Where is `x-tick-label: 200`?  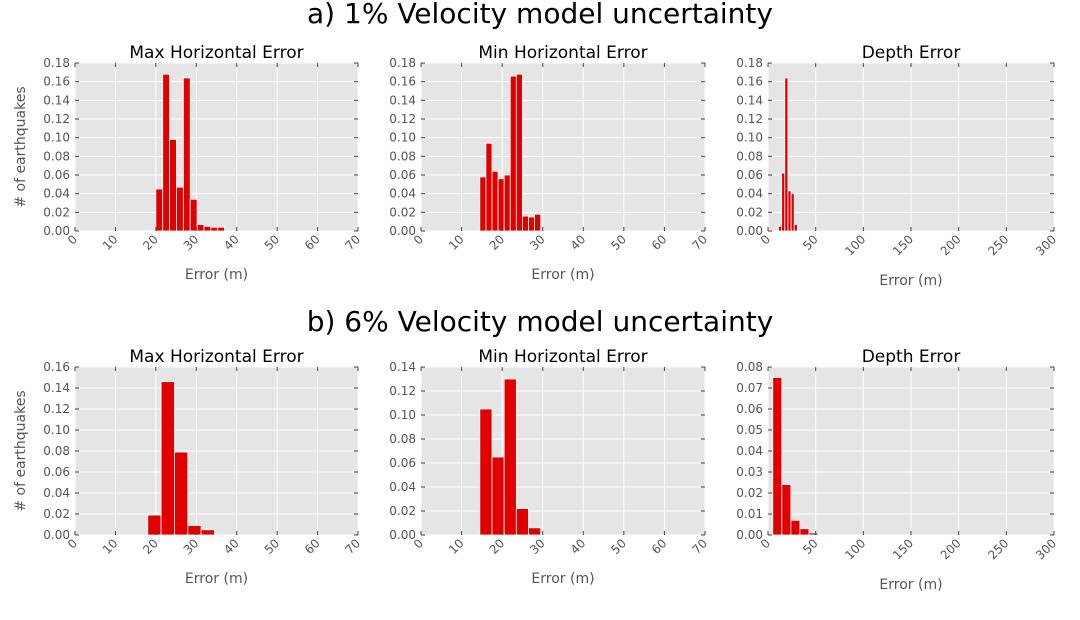 x-tick-label: 200 is located at coordinates (951, 245).